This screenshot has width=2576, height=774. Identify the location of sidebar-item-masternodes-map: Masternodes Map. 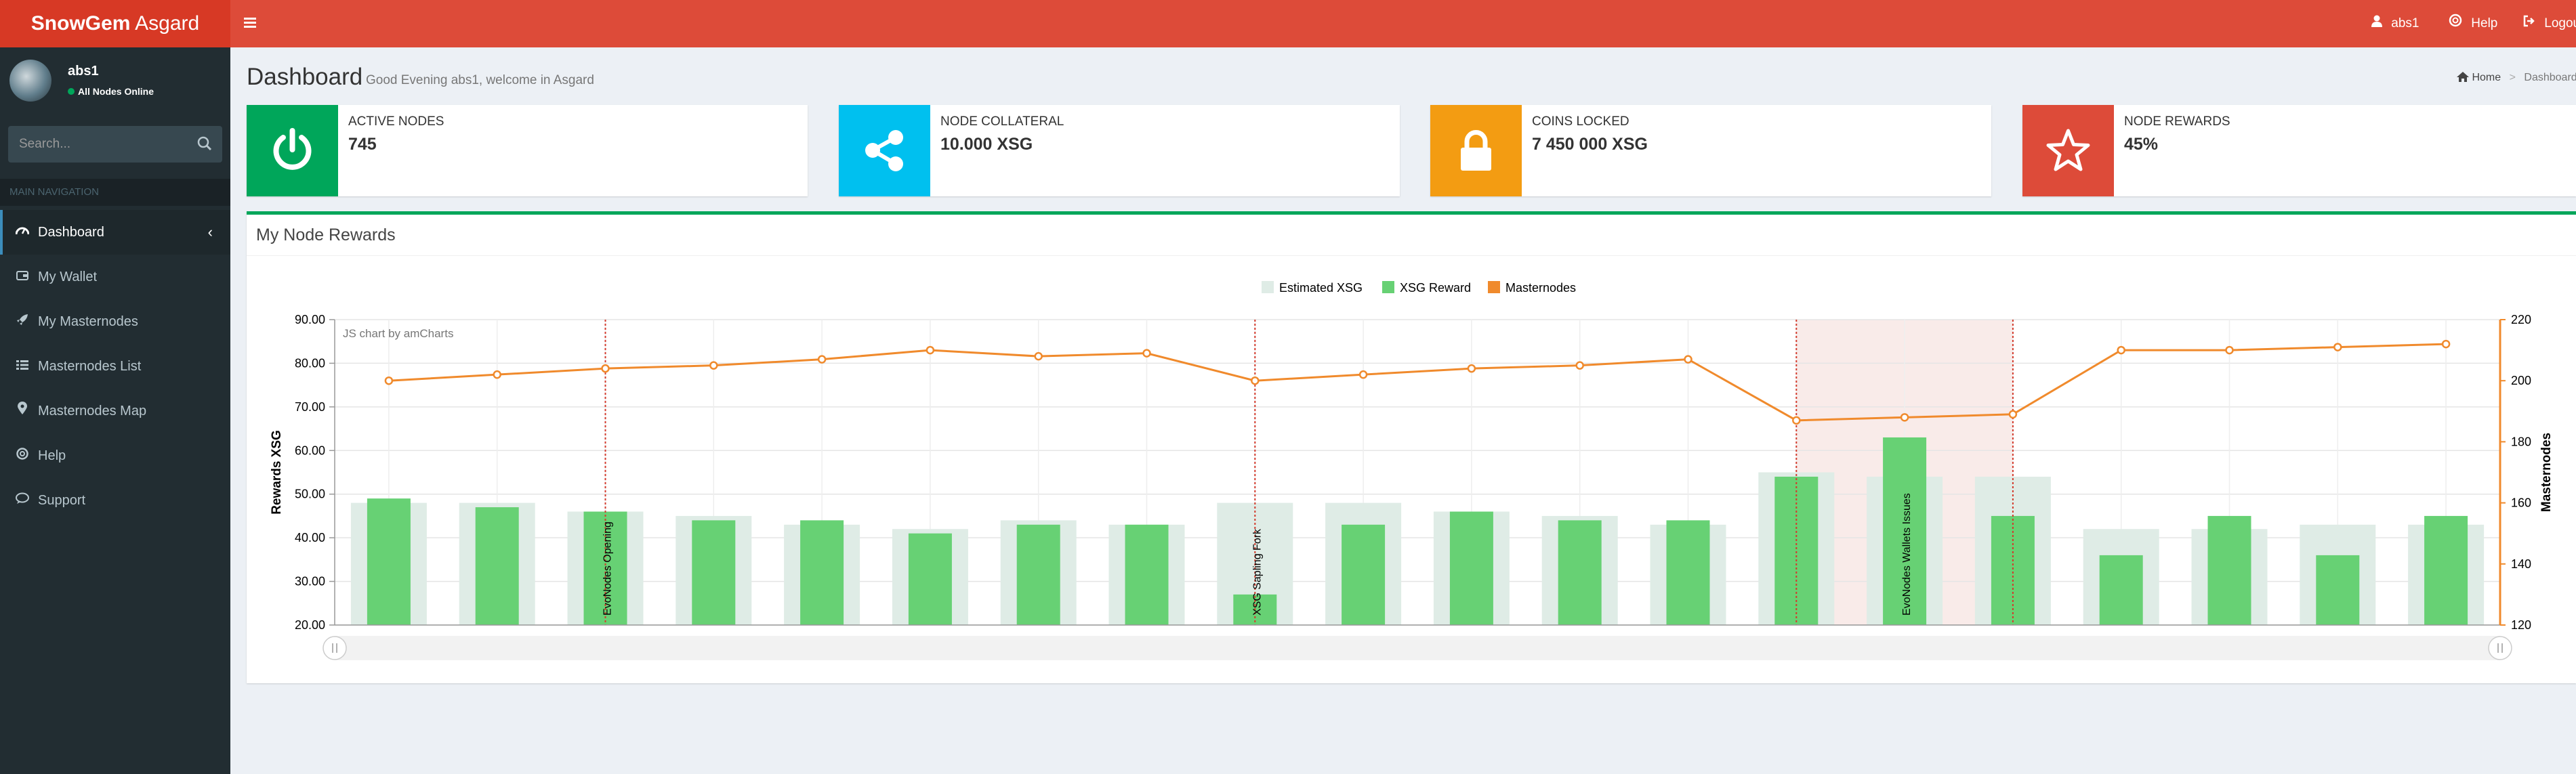
(115, 411).